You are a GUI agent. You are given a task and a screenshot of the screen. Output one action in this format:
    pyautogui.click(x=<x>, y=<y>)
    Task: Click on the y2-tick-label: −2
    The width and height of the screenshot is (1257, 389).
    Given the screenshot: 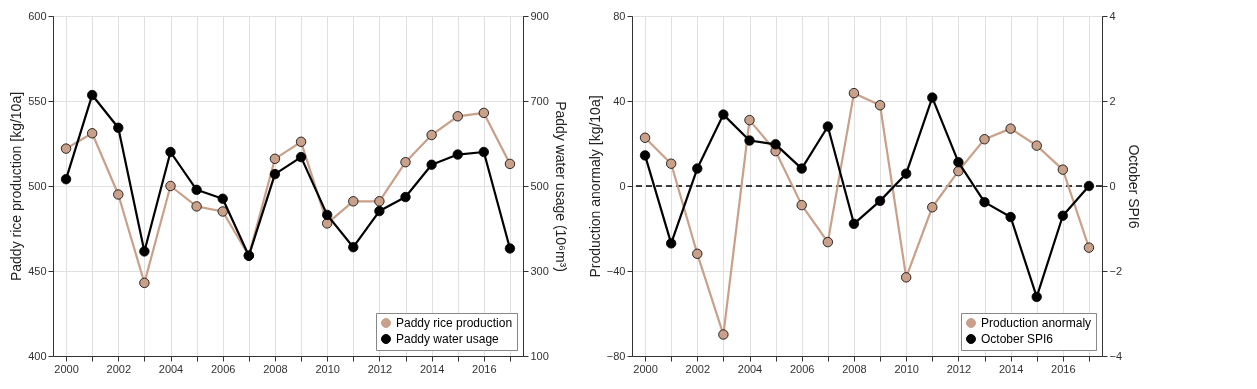 What is the action you would take?
    pyautogui.click(x=1116, y=270)
    